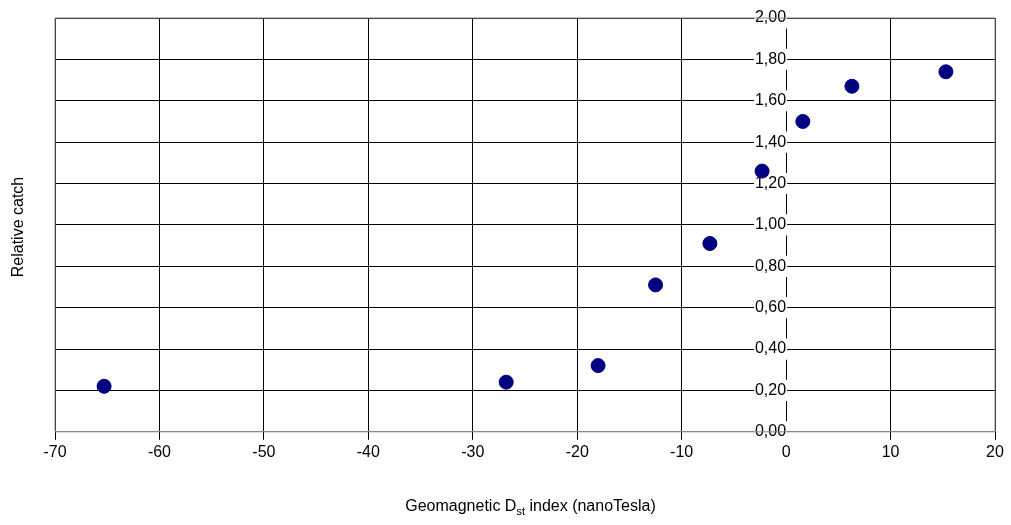  I want to click on x-tick-label: -20, so click(577, 451).